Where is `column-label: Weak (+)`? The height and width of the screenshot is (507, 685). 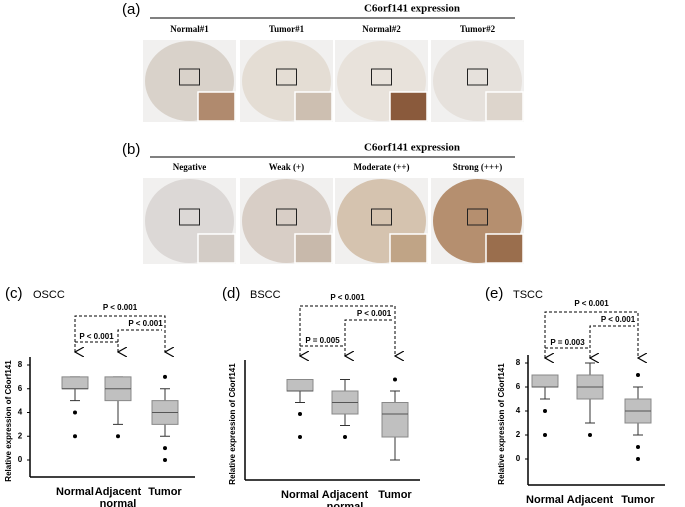
column-label: Weak (+) is located at coordinates (286, 167).